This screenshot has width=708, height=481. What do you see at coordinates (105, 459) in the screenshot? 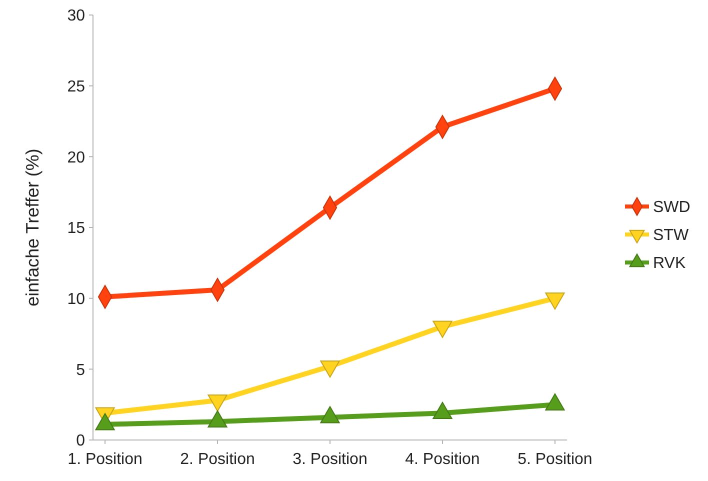
I see `x-tick-label: 1. Position` at bounding box center [105, 459].